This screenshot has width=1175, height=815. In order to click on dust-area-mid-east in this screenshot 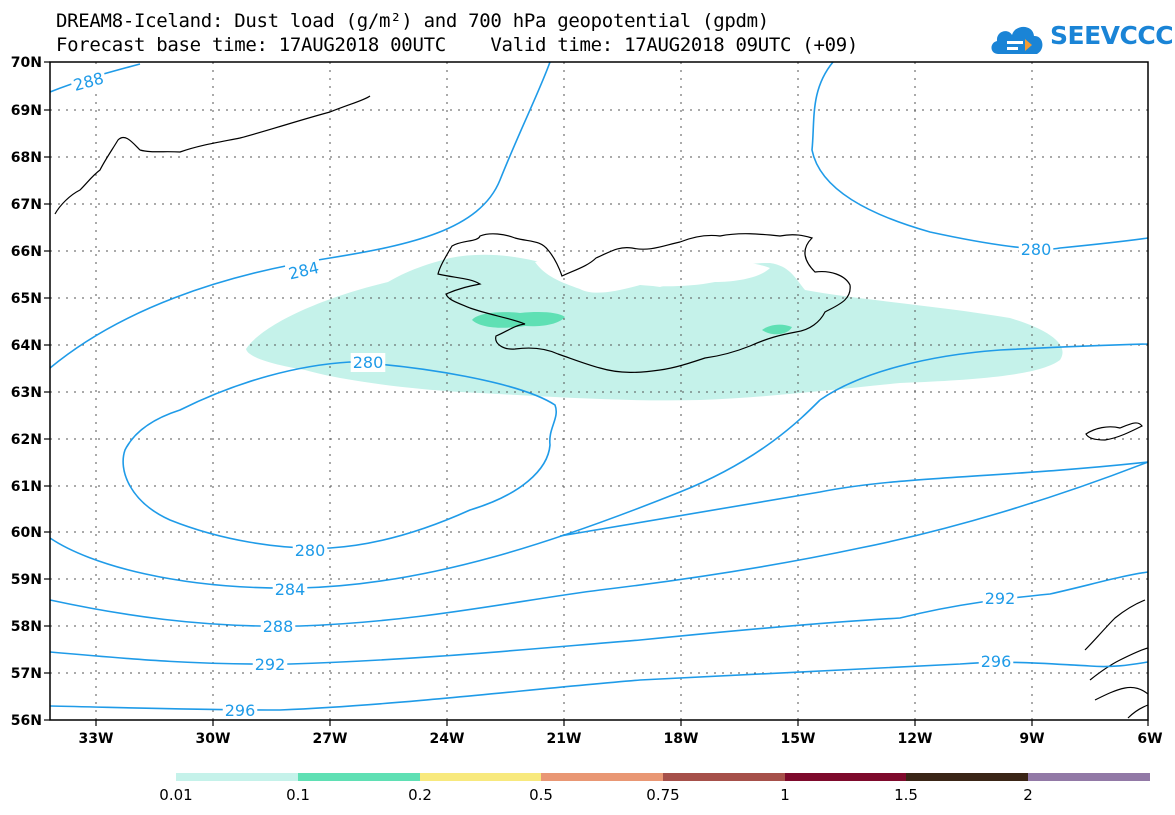, I will do `click(777, 329)`.